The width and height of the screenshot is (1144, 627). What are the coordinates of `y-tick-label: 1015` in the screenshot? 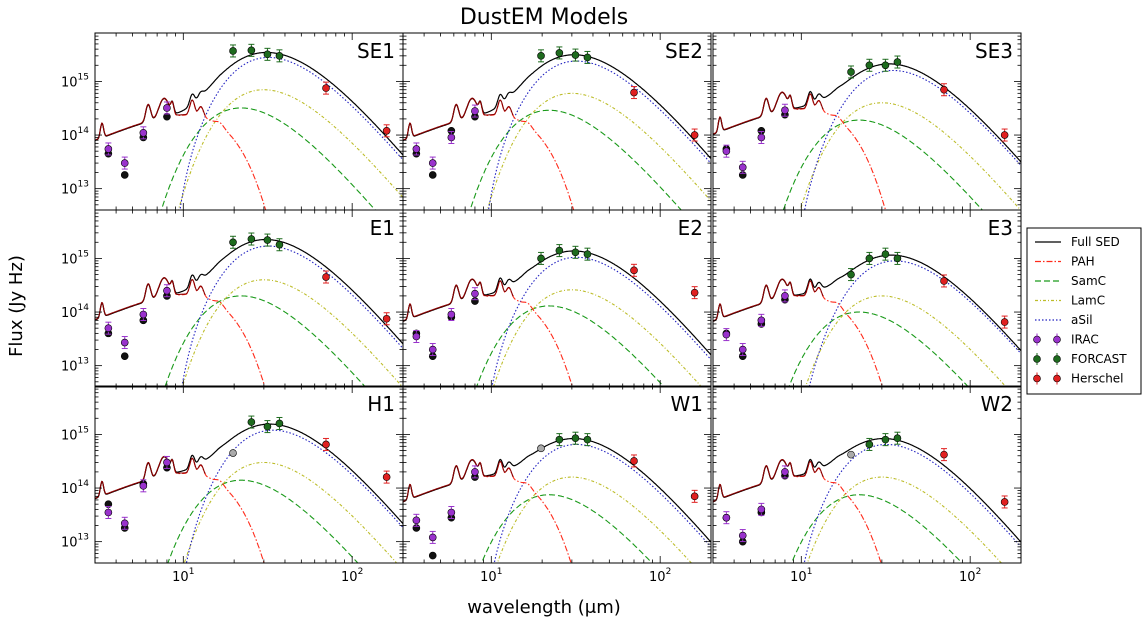 It's located at (75, 258).